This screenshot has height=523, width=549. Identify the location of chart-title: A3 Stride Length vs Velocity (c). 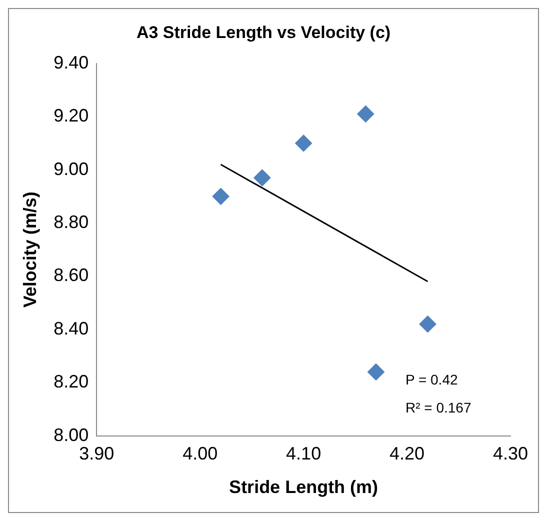
(263, 32).